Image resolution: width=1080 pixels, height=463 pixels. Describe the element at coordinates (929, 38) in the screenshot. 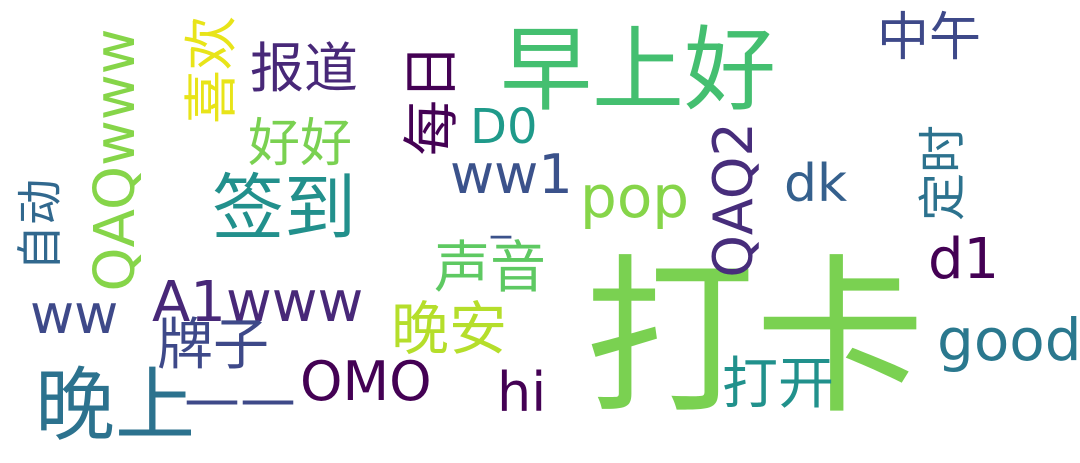

I see `word-zhongwu: 中午` at that location.